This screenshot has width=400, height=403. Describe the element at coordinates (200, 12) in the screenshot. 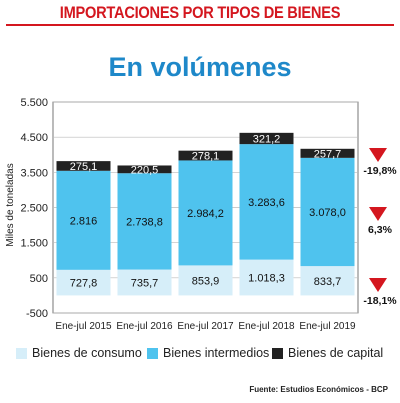

I see `chart-title: IMPORTACIONES POR TIPOS DE BIENES` at that location.